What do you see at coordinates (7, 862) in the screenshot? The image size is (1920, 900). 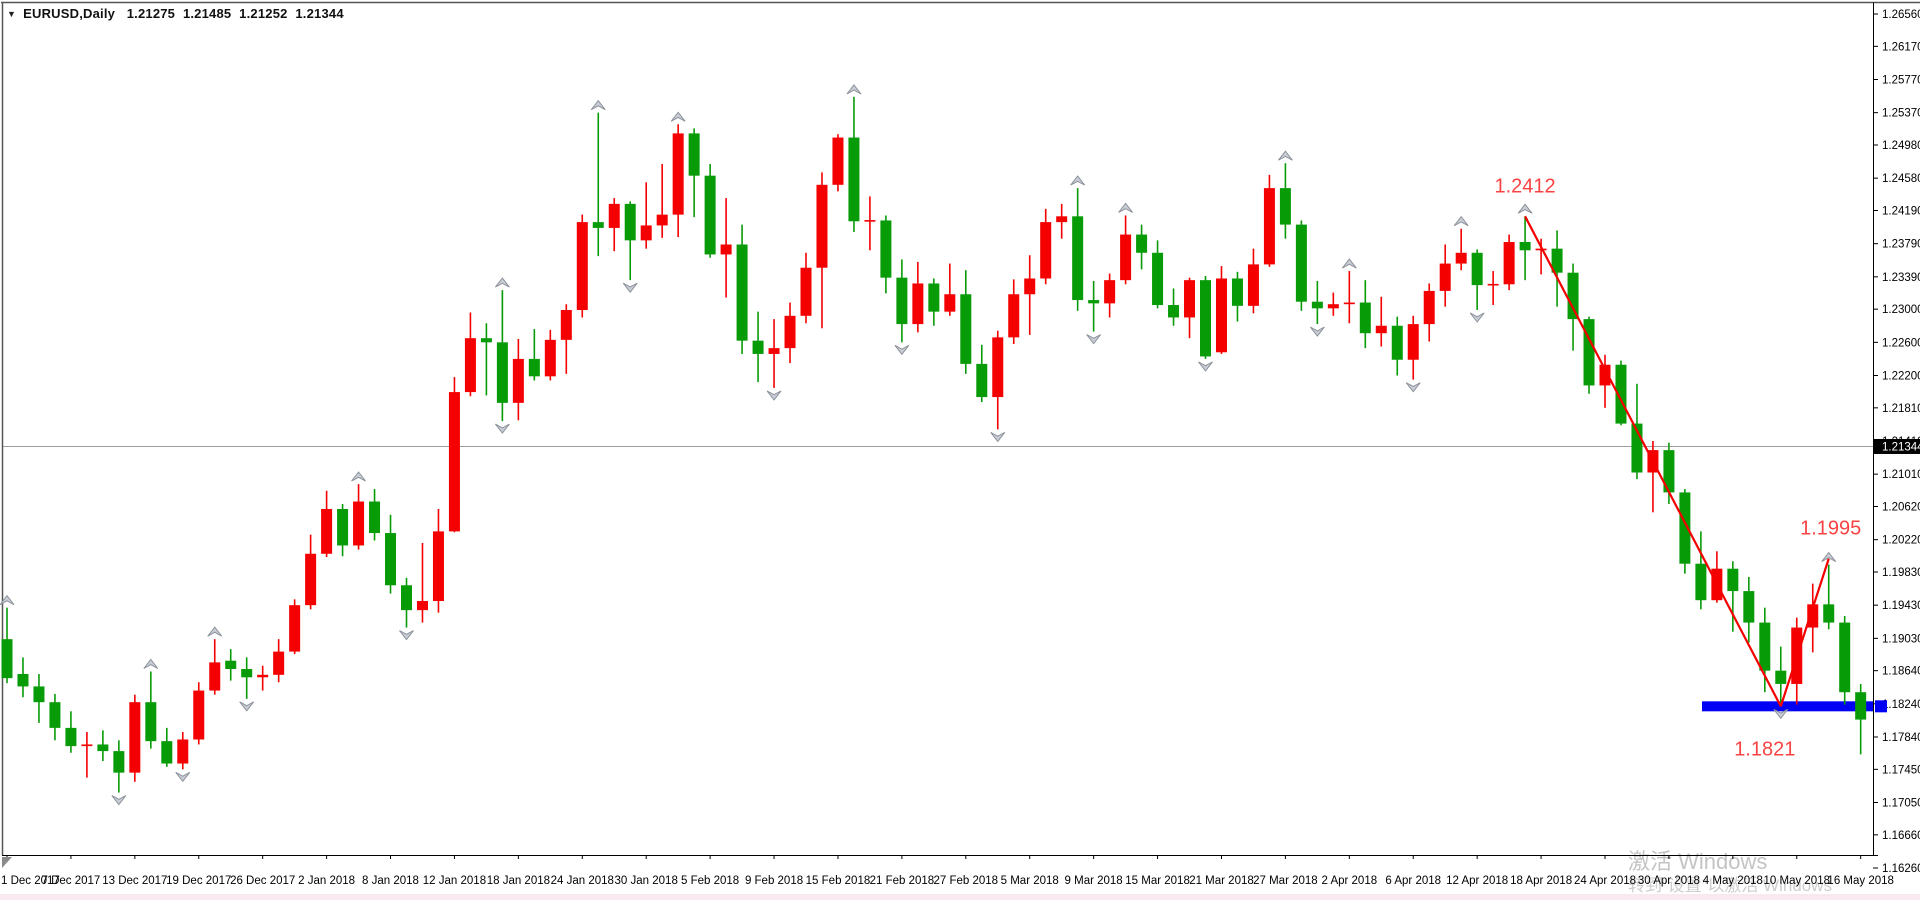 I see `scroll-corner-icon` at bounding box center [7, 862].